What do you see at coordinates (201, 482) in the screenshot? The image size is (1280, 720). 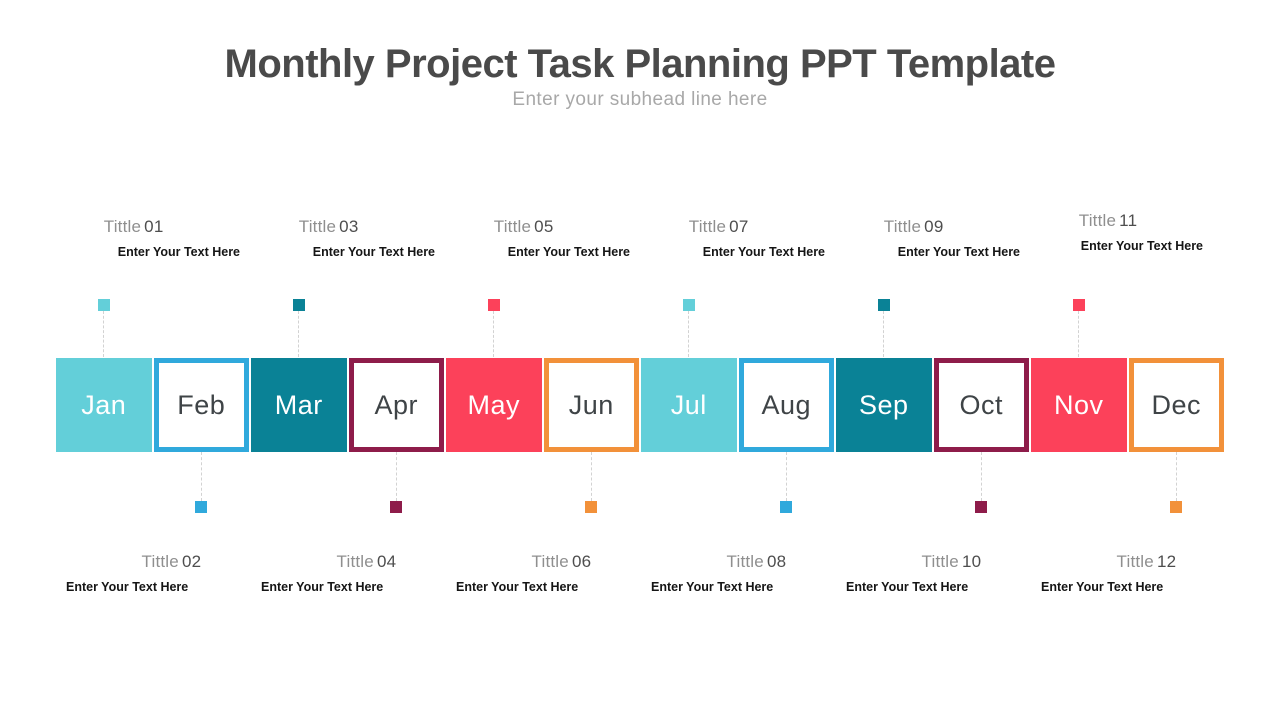 I see `connector-feb` at bounding box center [201, 482].